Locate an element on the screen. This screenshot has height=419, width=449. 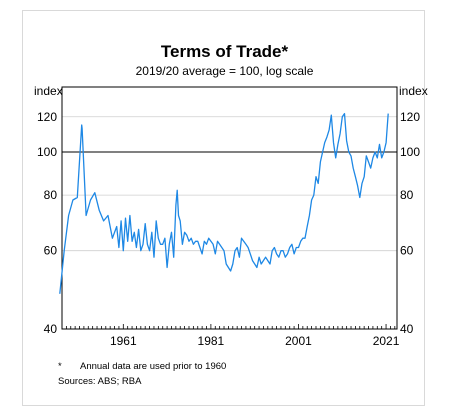
x-axis: 1961 1981 2001 2021 is located at coordinates (230, 336).